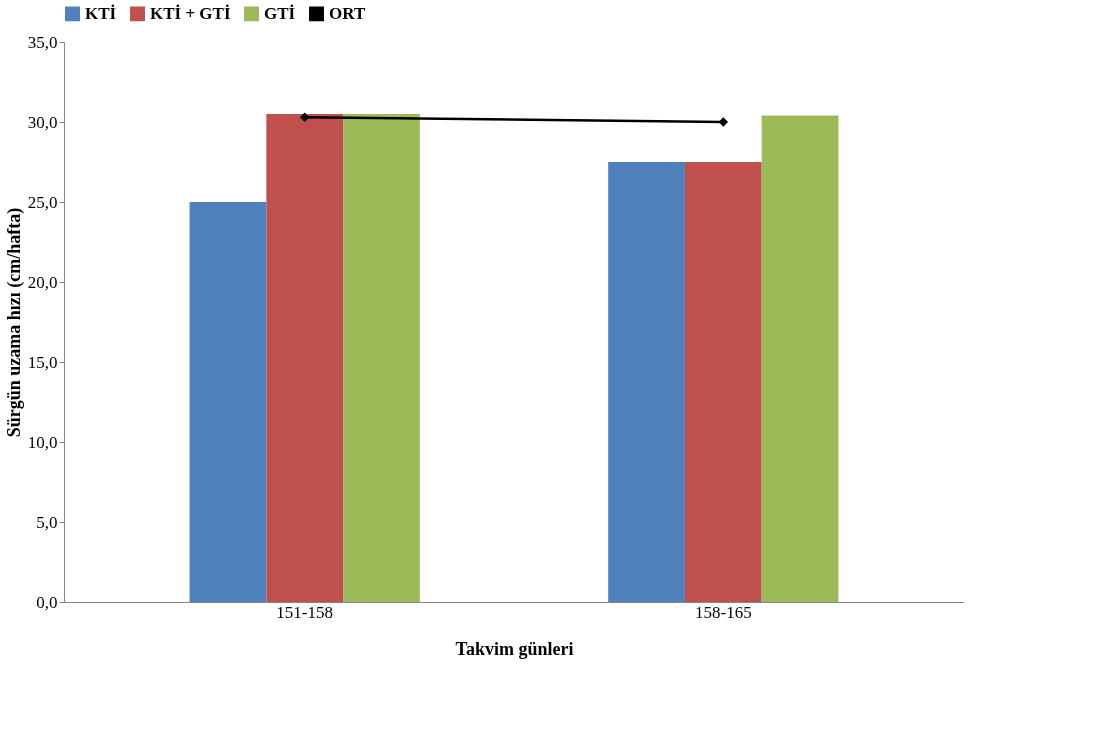 This screenshot has height=736, width=1108. I want to click on y-tick-label: 10,0, so click(42, 442).